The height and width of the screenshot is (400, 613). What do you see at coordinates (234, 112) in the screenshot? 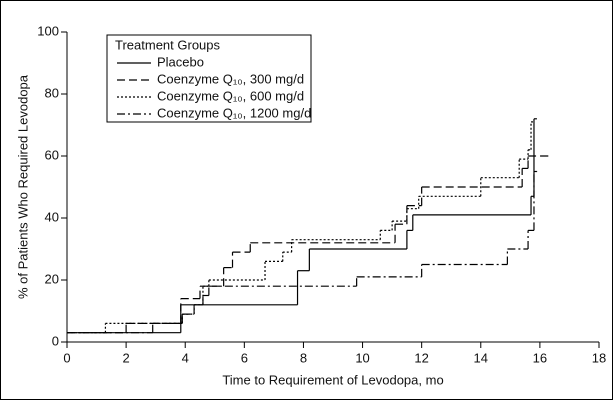
I see `legend-label: Coenzyme Q₁₀, 1200 mg/d` at bounding box center [234, 112].